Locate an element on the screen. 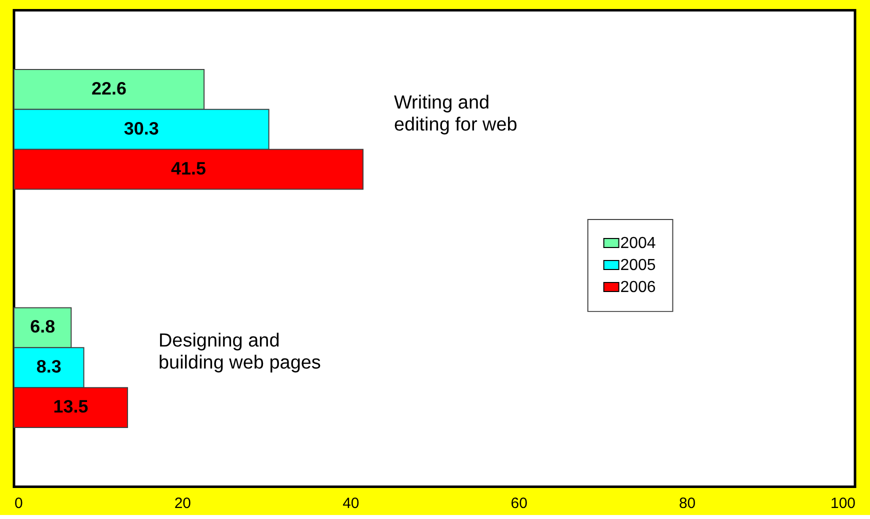 The image size is (870, 519). data-label: 13.5 is located at coordinates (70, 406).